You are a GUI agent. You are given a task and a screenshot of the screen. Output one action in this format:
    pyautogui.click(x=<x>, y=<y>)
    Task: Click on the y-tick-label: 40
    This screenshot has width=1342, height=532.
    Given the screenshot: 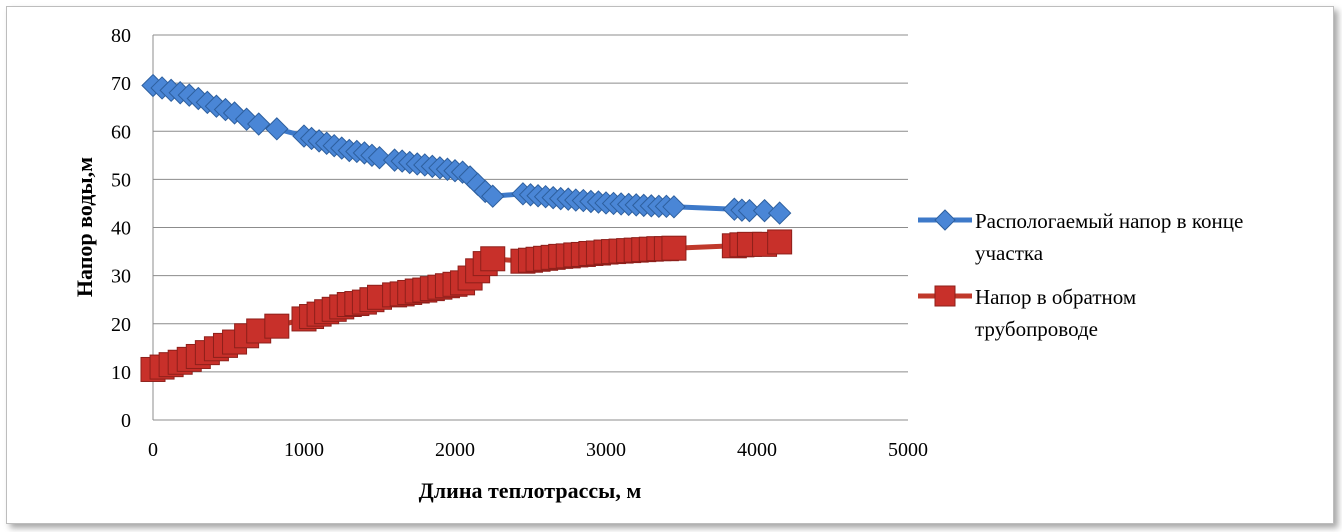 What is the action you would take?
    pyautogui.click(x=121, y=229)
    